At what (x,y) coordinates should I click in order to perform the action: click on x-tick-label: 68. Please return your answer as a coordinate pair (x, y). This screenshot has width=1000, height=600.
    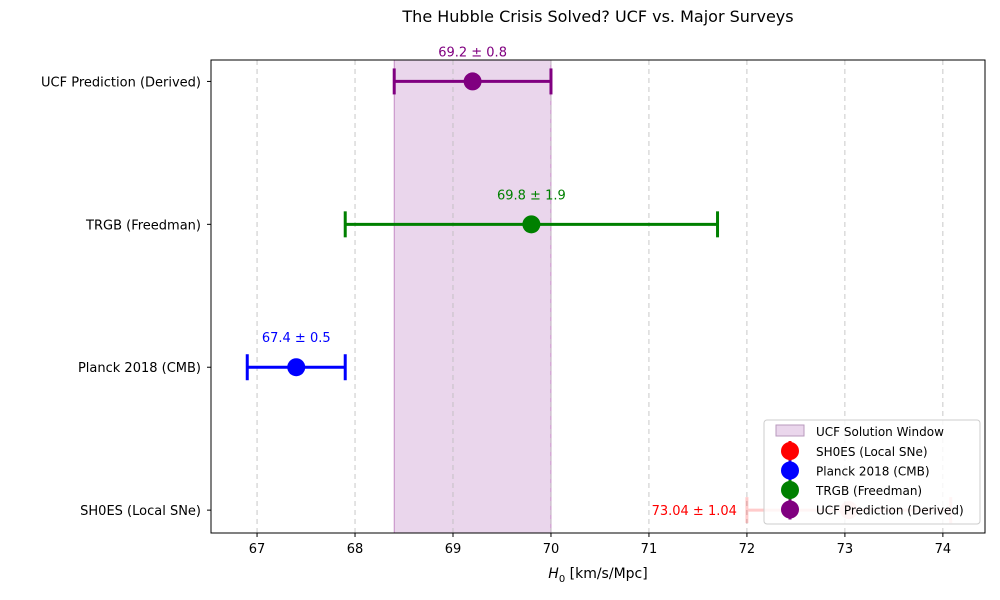
    Looking at the image, I should click on (355, 549).